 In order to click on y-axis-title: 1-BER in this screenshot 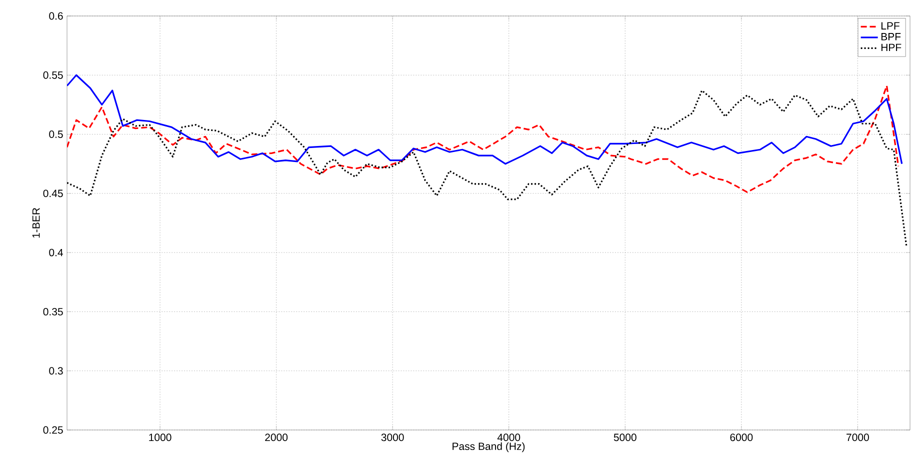, I will do `click(36, 223)`.